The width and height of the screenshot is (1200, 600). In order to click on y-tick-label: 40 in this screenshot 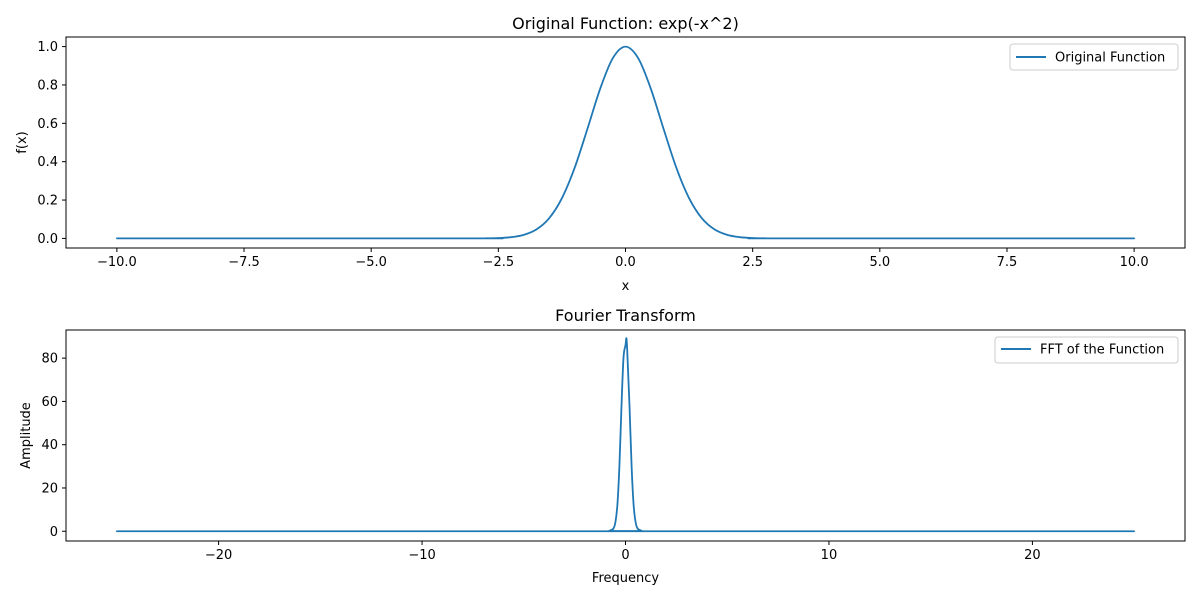, I will do `click(49, 445)`.